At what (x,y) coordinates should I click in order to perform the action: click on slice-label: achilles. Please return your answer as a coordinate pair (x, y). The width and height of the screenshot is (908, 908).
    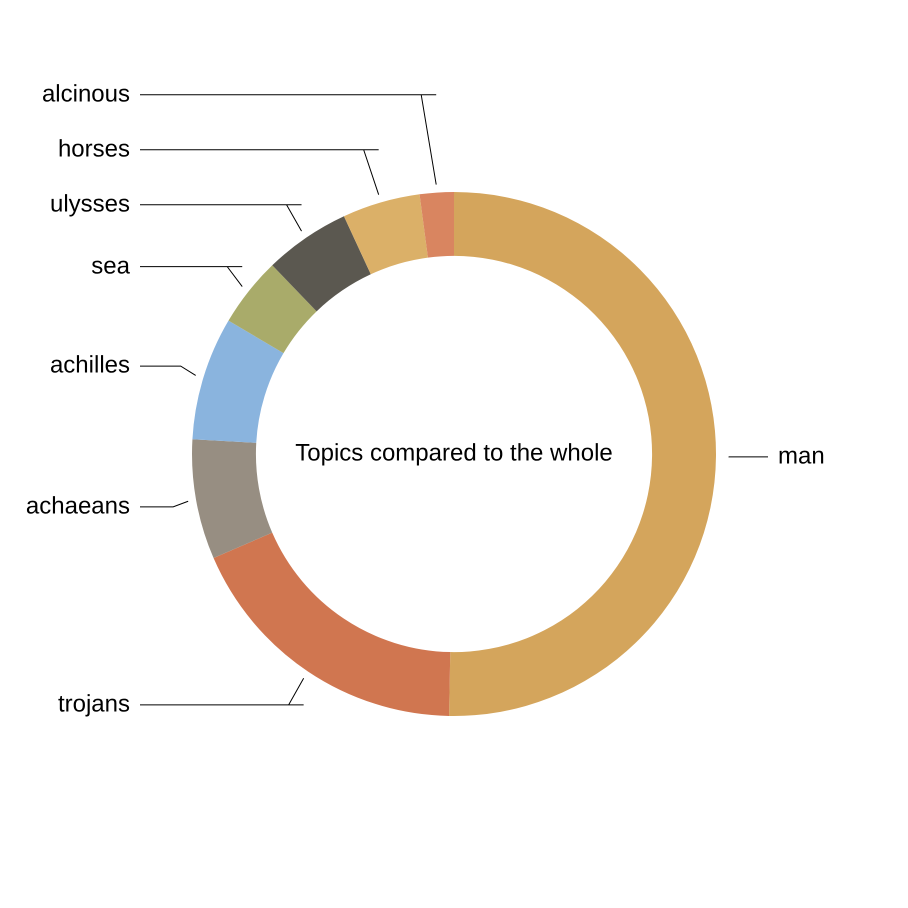
    Looking at the image, I should click on (90, 365).